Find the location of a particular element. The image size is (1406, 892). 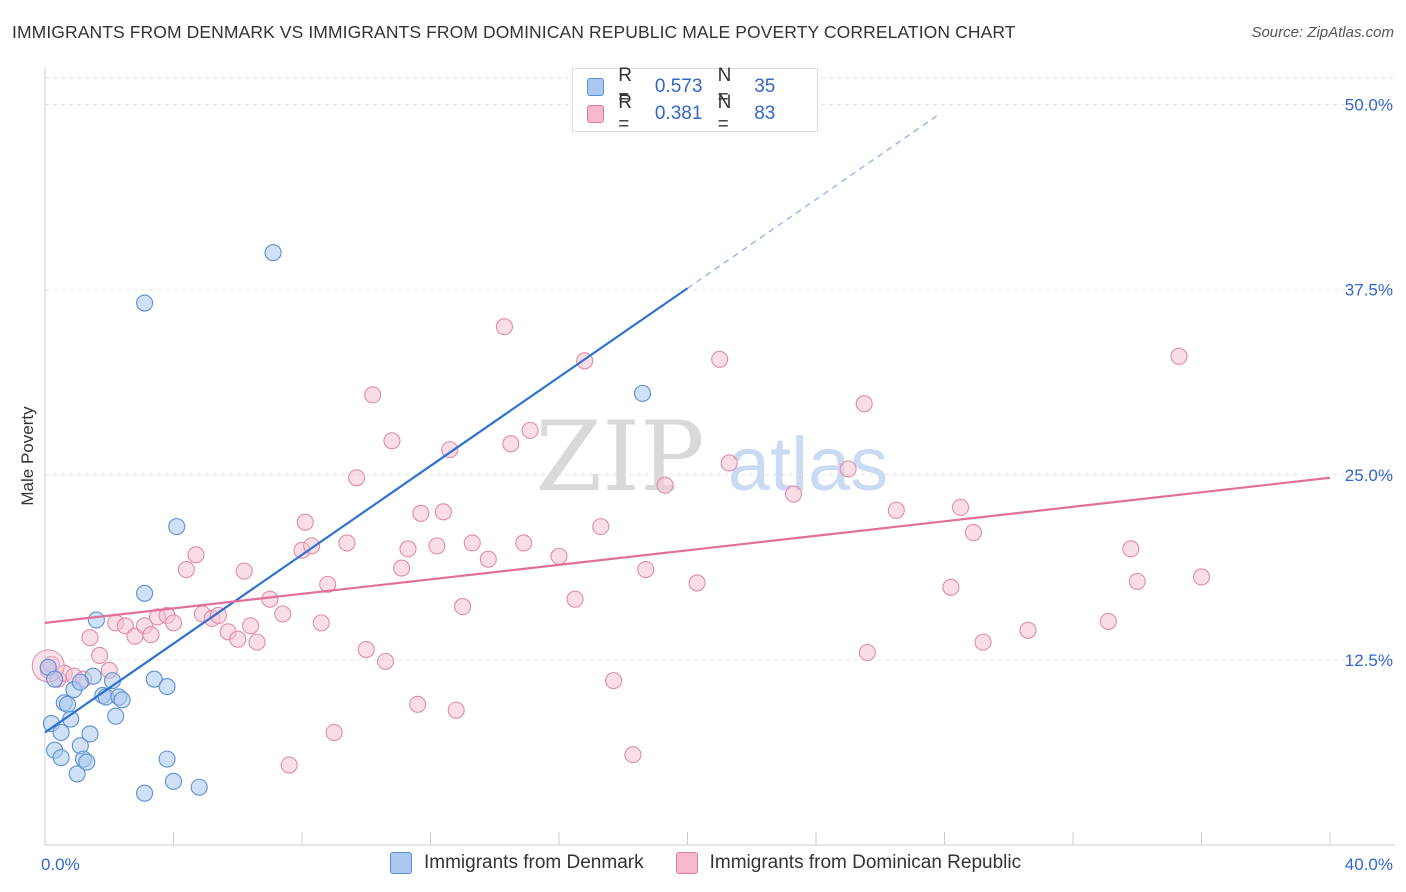

legend-swatch-blue is located at coordinates (596, 87).